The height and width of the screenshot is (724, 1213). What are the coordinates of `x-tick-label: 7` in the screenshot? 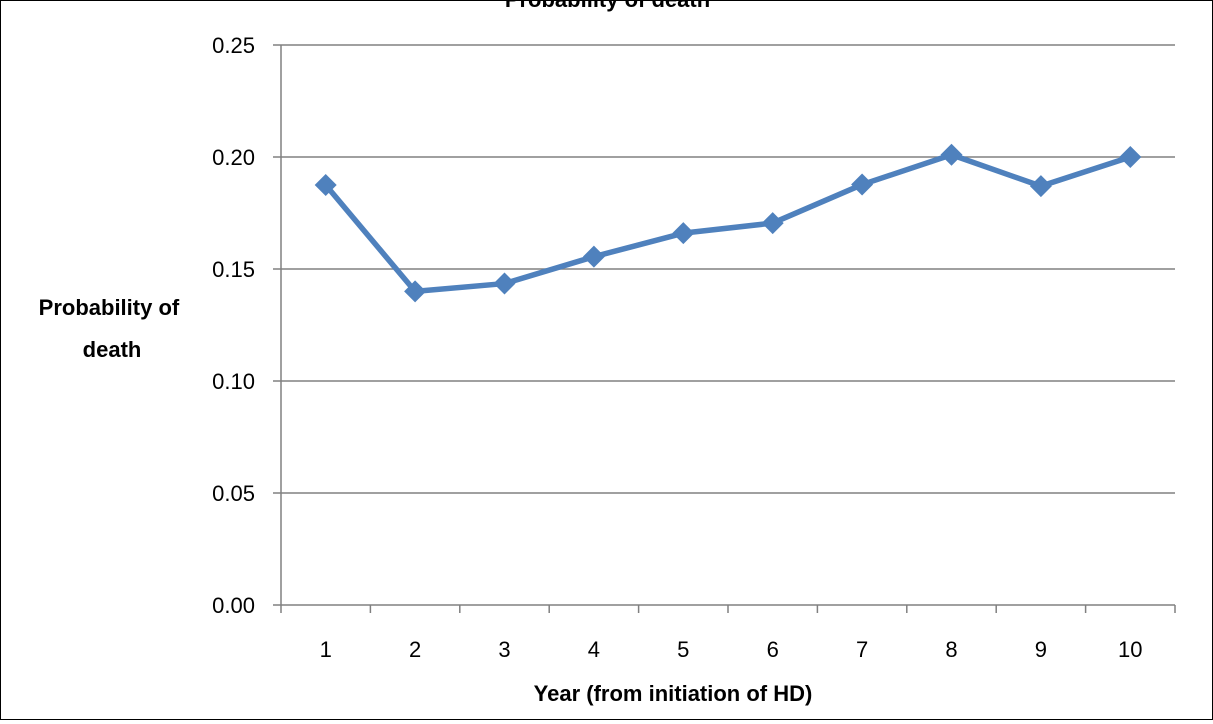 It's located at (862, 649).